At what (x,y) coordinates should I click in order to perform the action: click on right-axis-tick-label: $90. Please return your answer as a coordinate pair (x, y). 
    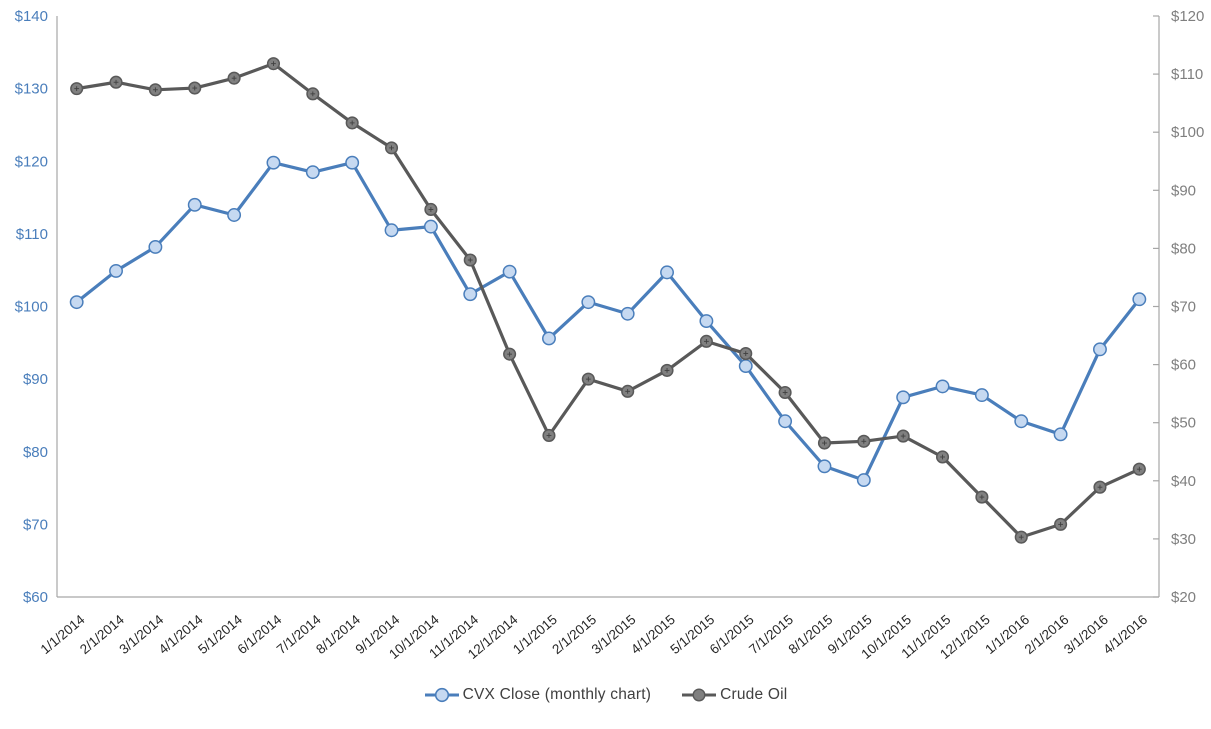
    Looking at the image, I should click on (1183, 190).